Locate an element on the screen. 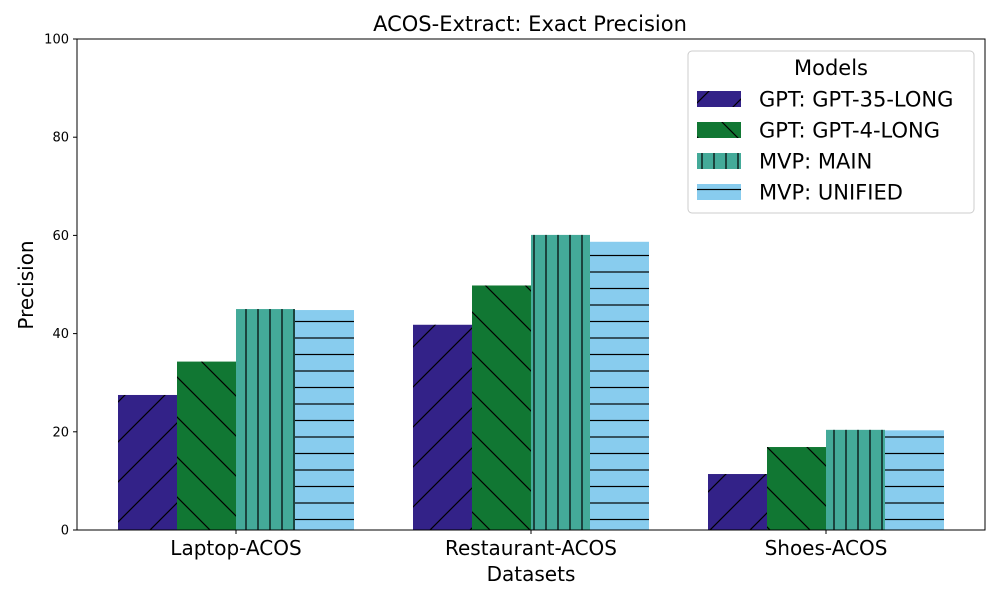 The width and height of the screenshot is (1000, 600). legend-box is located at coordinates (831, 132).